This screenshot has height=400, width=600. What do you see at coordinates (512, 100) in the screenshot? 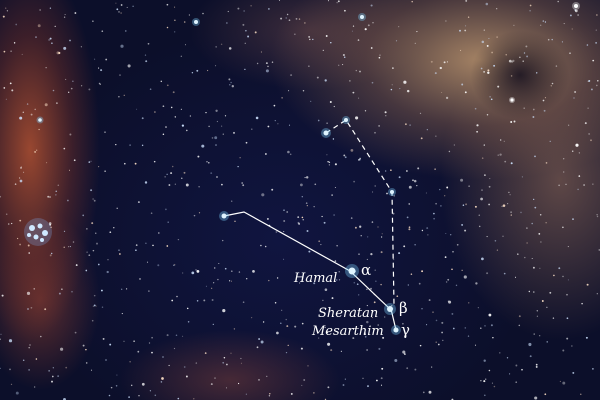
I see `bright-star-right` at bounding box center [512, 100].